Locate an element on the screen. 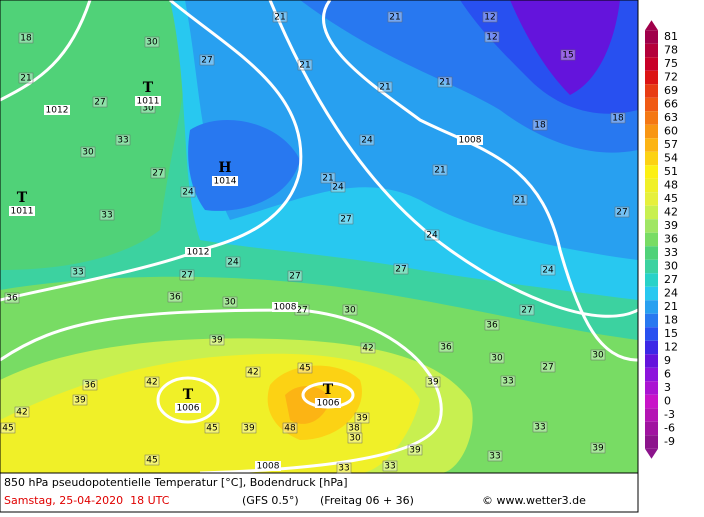 This screenshot has width=704, height=517. temperature-label: 18 is located at coordinates (26, 39).